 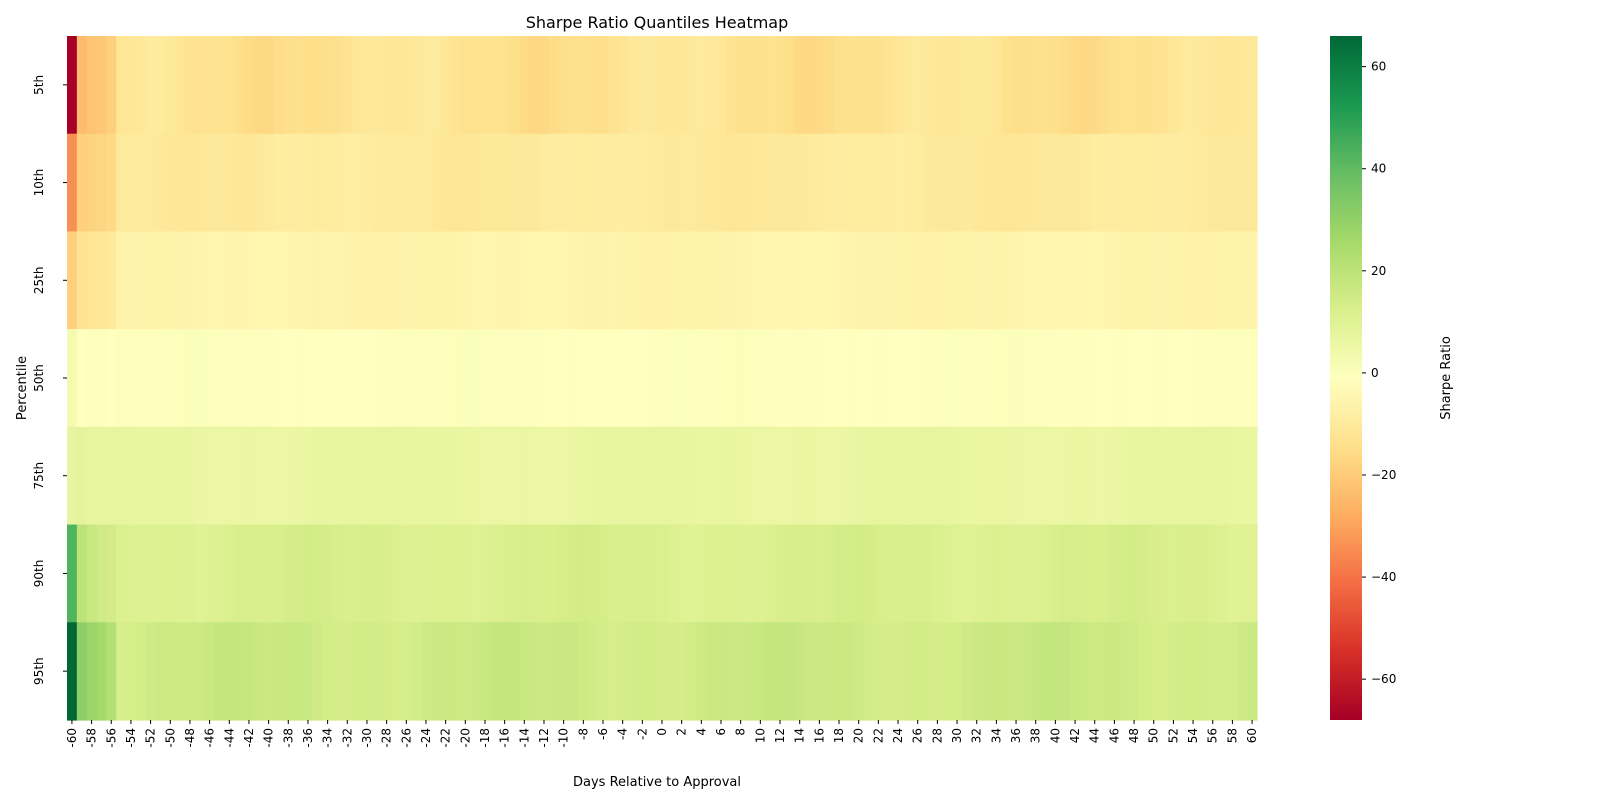 What do you see at coordinates (780, 735) in the screenshot?
I see `x-tick-label: 12` at bounding box center [780, 735].